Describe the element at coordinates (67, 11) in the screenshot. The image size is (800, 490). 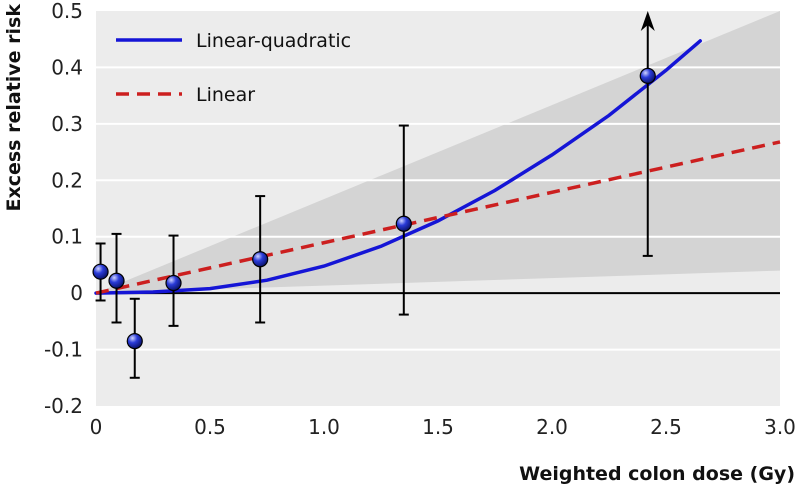
I see `y-tick-label: 0.5` at that location.